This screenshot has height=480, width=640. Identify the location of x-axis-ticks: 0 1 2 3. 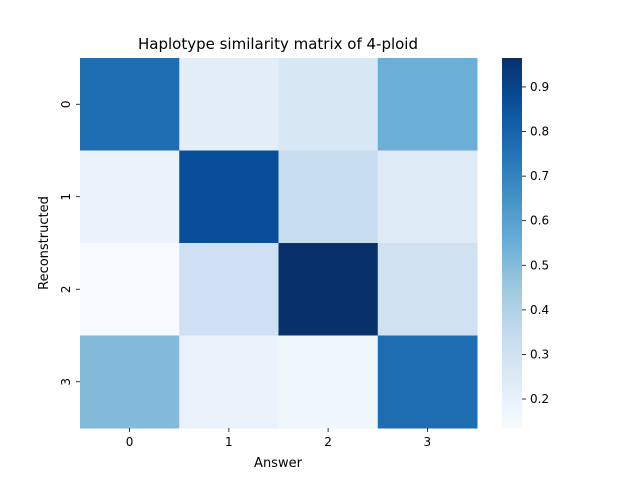
(278, 438).